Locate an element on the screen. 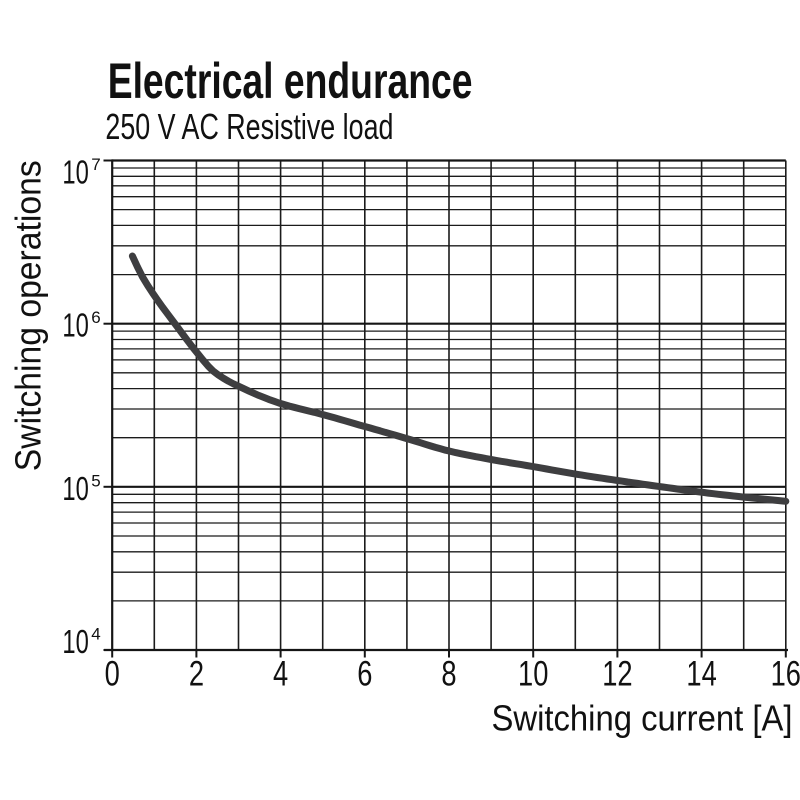 This screenshot has width=800, height=800. svg-text: 14 is located at coordinates (701, 673).